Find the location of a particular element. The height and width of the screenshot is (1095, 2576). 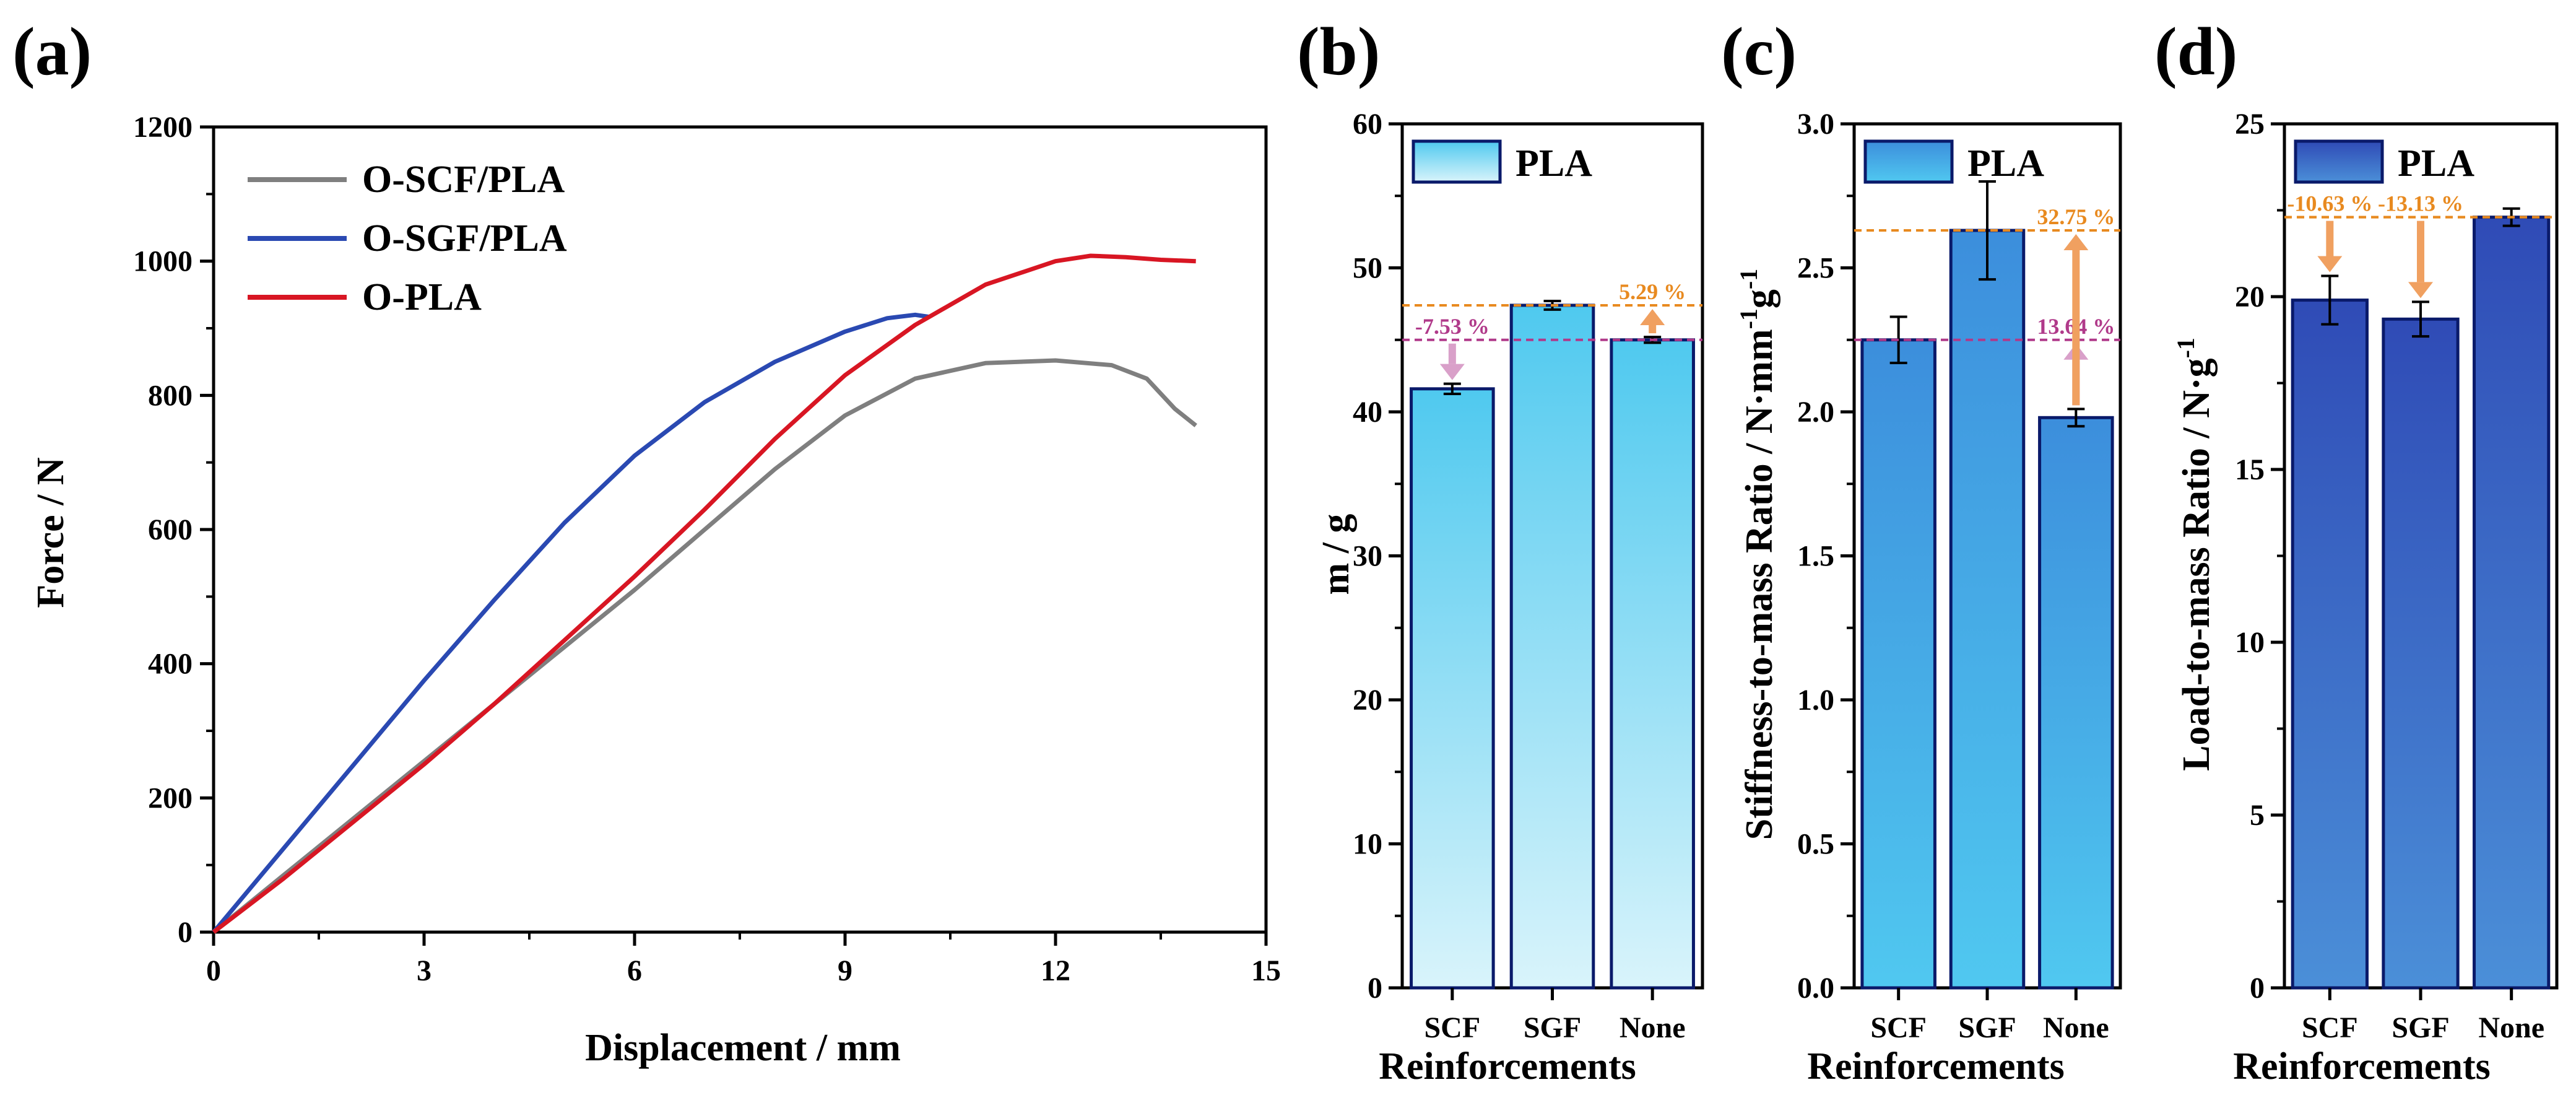

annotation-label: -7.53 % is located at coordinates (1452, 326).